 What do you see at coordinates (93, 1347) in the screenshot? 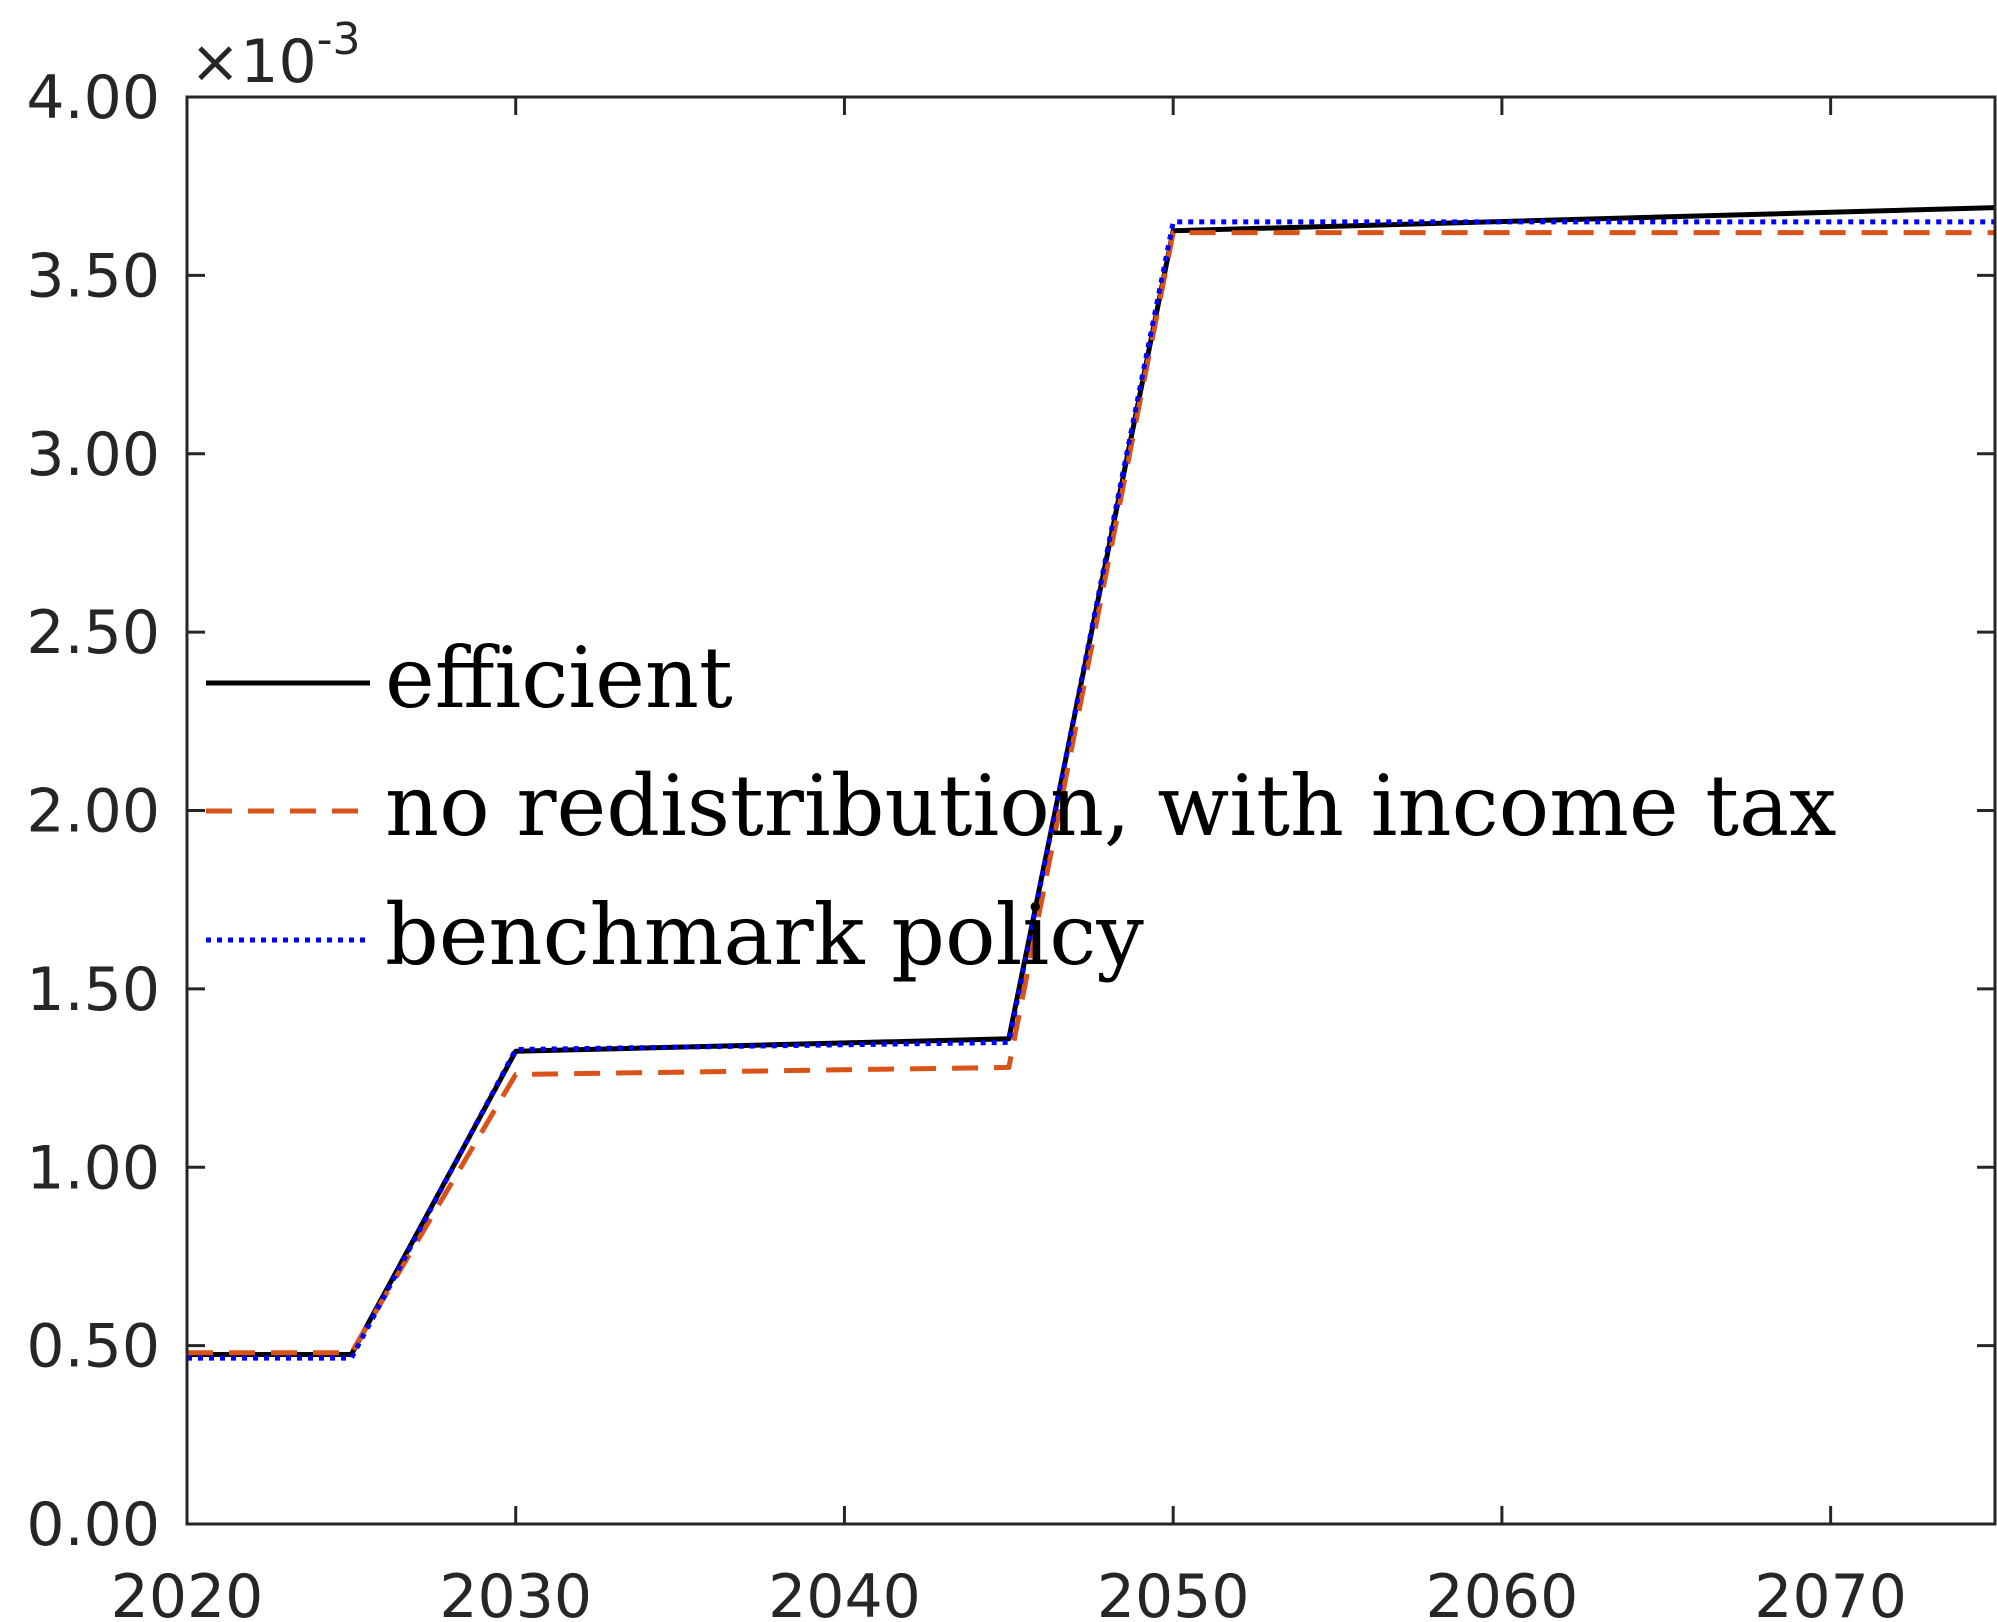
I see `y-tick-label: 0.50` at bounding box center [93, 1347].